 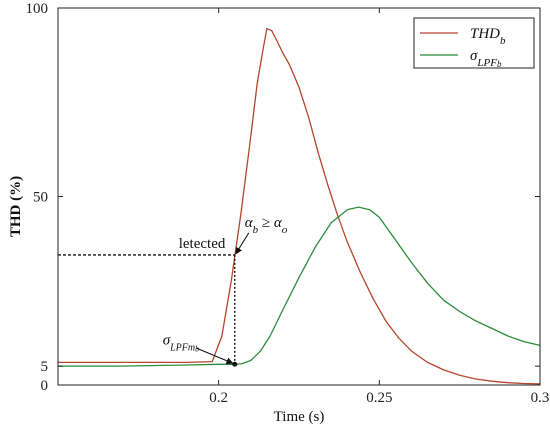 I want to click on x-axis-title: Time (s), so click(x=299, y=417).